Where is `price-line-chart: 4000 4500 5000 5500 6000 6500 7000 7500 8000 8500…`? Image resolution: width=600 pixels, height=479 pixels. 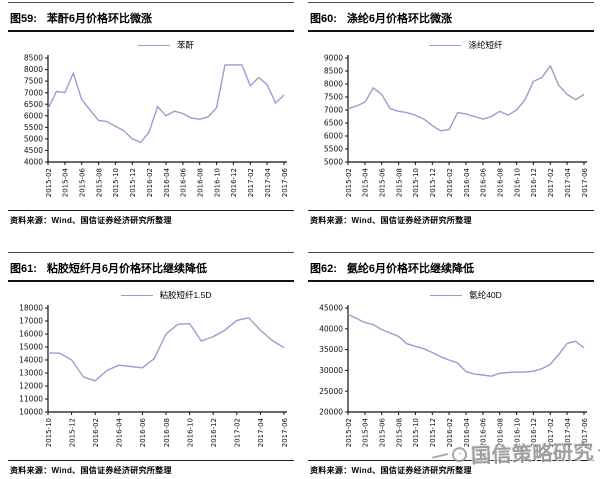
price-line-chart: 4000 4500 5000 5500 6000 6500 7000 7500 8000 8500… is located at coordinates (156, 126).